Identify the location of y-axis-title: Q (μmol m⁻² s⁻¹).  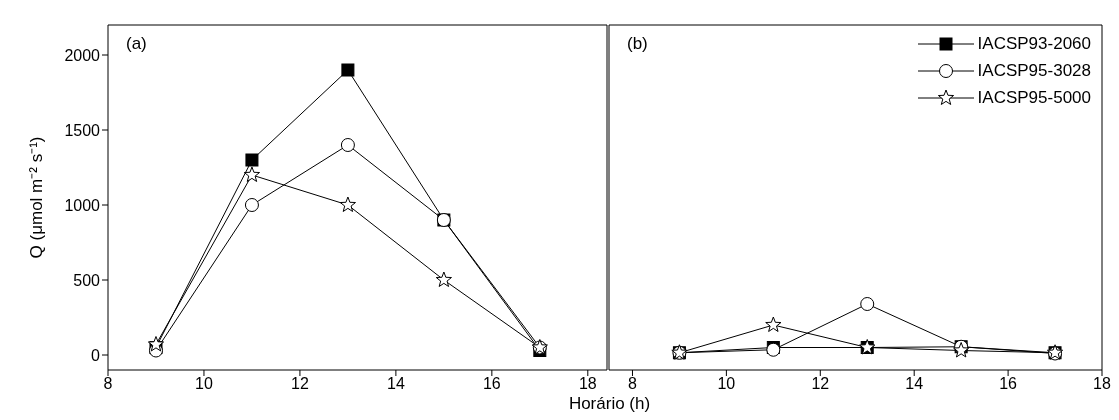
(37, 197).